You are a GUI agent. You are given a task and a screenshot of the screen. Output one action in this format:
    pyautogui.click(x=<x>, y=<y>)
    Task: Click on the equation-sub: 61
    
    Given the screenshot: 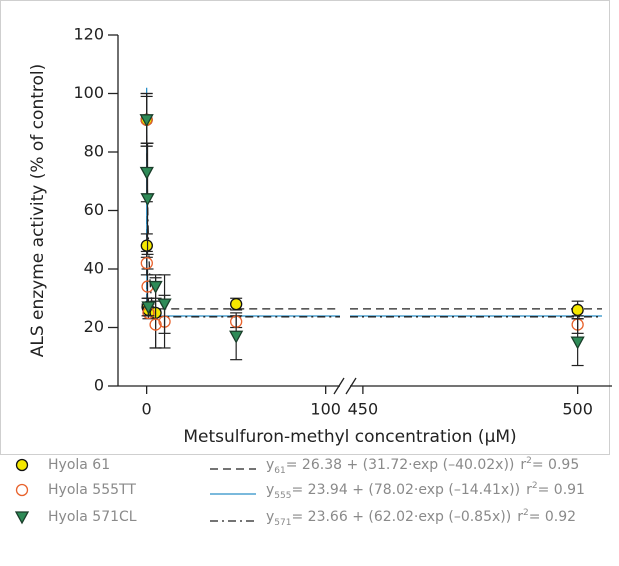 What is the action you would take?
    pyautogui.click(x=279, y=471)
    